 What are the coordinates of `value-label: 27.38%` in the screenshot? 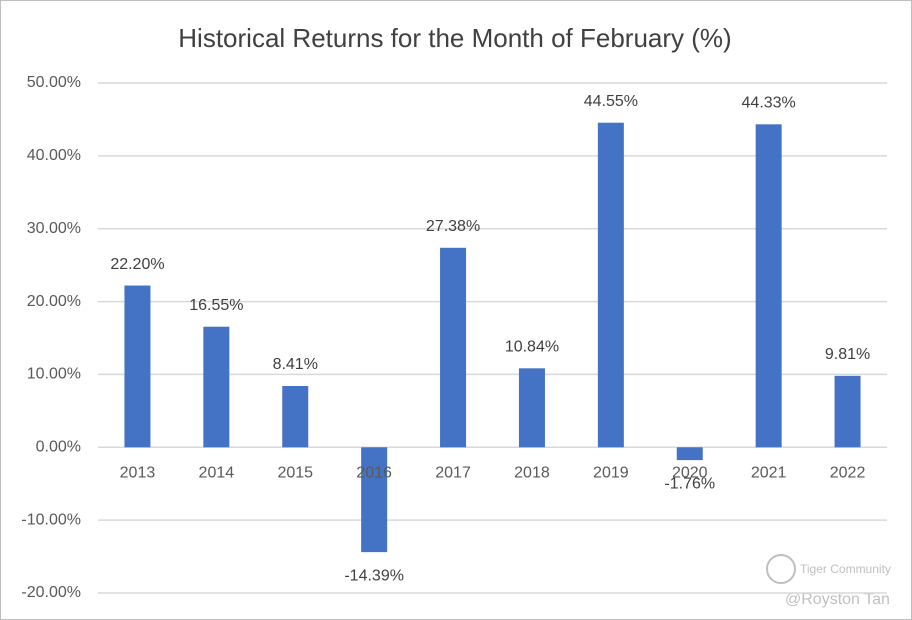 It's located at (453, 226).